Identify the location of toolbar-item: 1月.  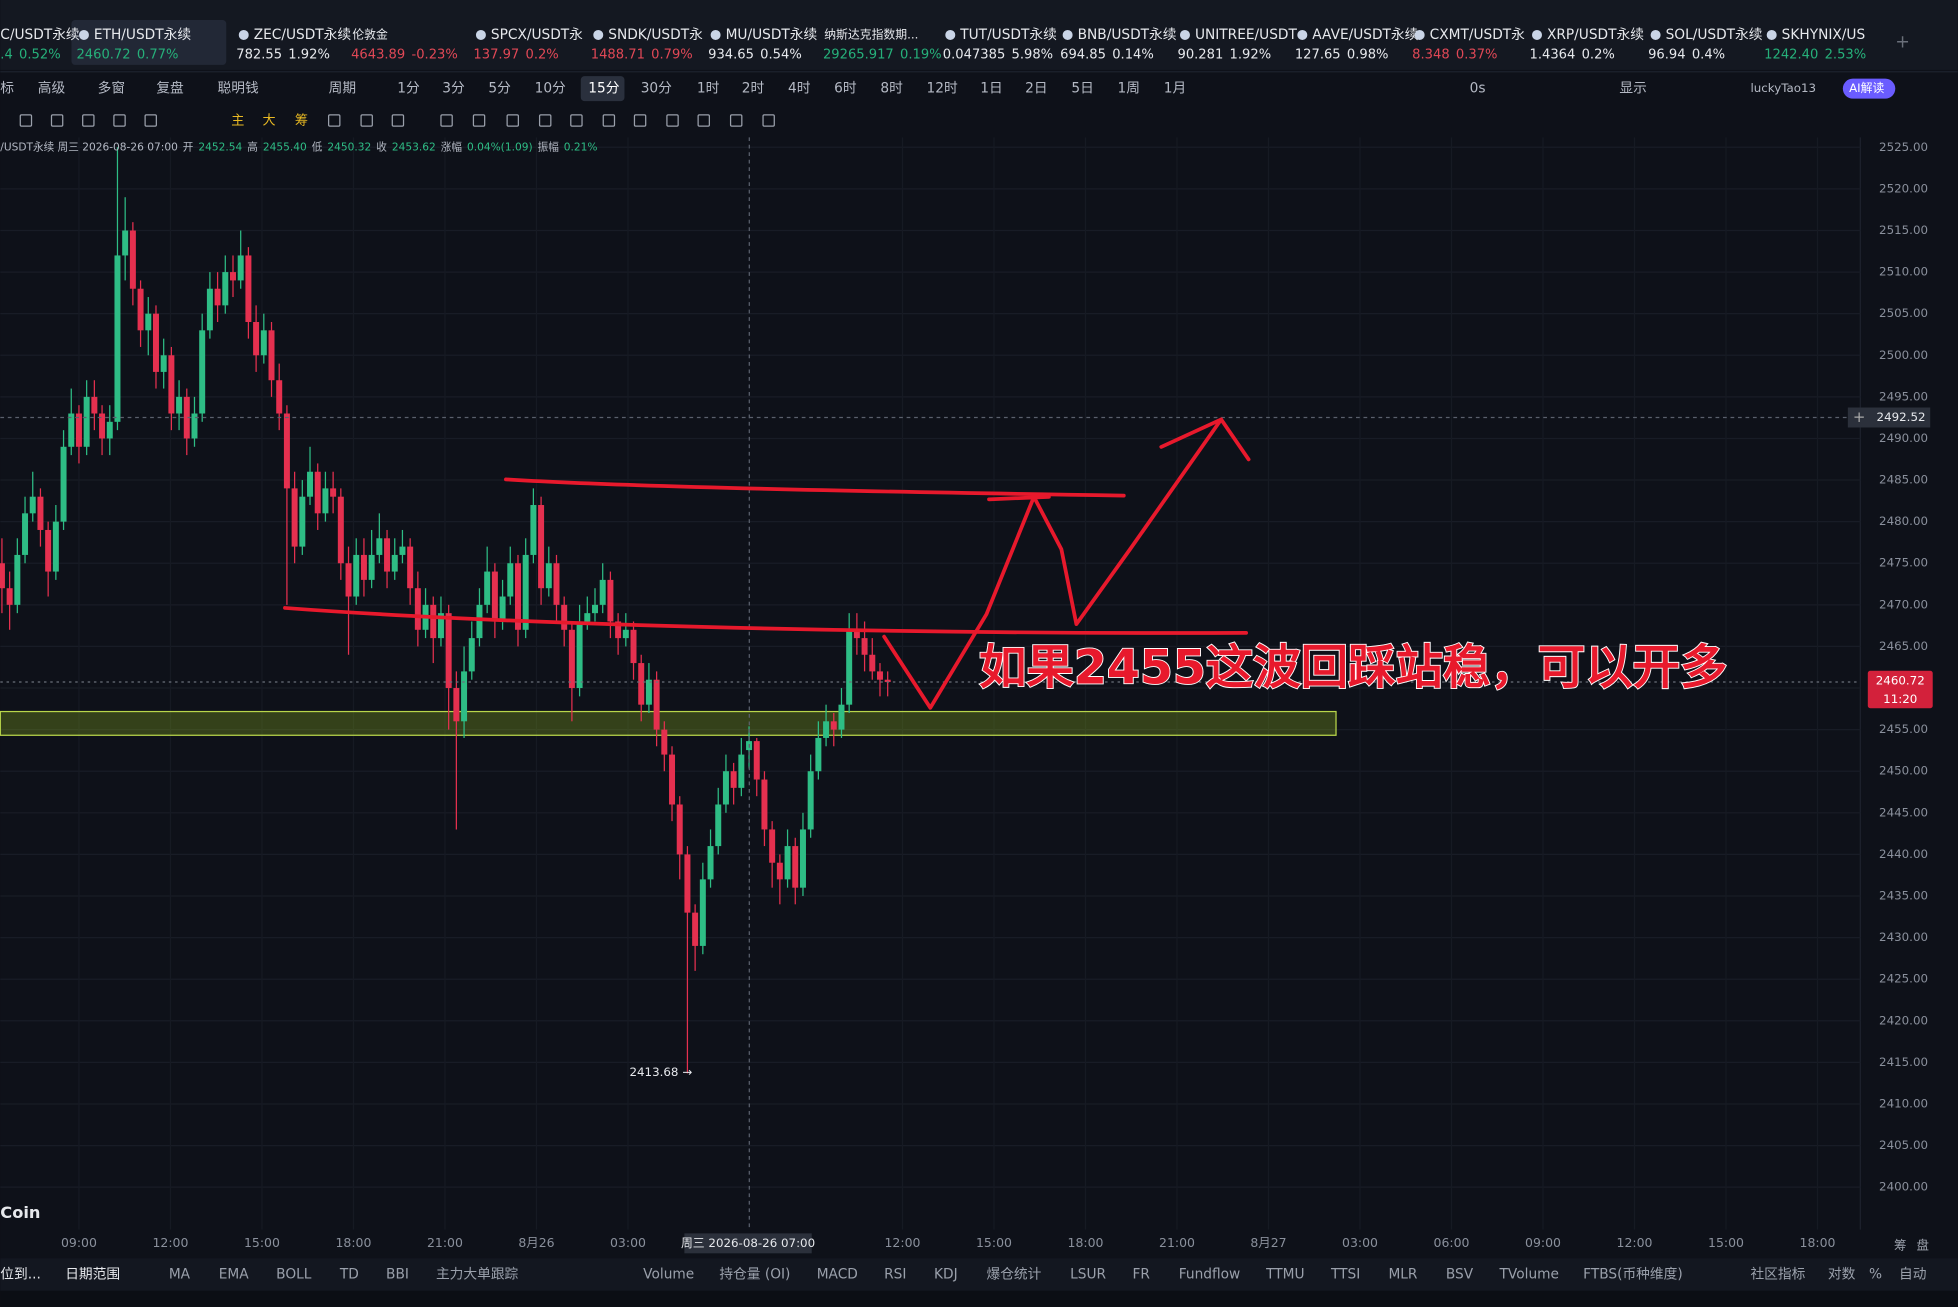
(1175, 89).